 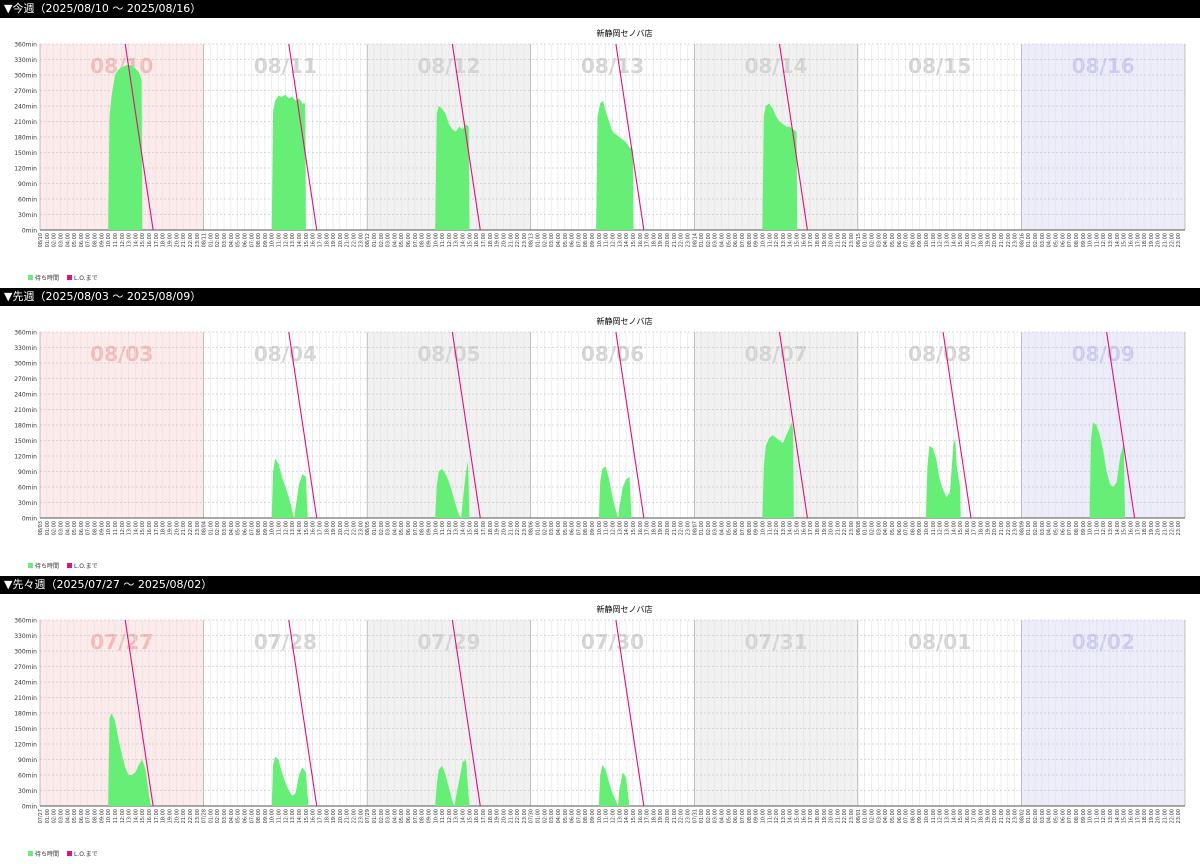 What do you see at coordinates (25, 333) in the screenshot?
I see `y-tick-label: 360min` at bounding box center [25, 333].